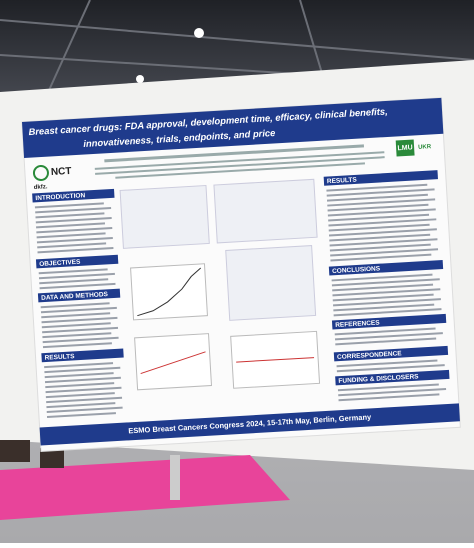 This screenshot has height=548, width=474. I want to click on logo-left-sub: dkfz., so click(41, 187).